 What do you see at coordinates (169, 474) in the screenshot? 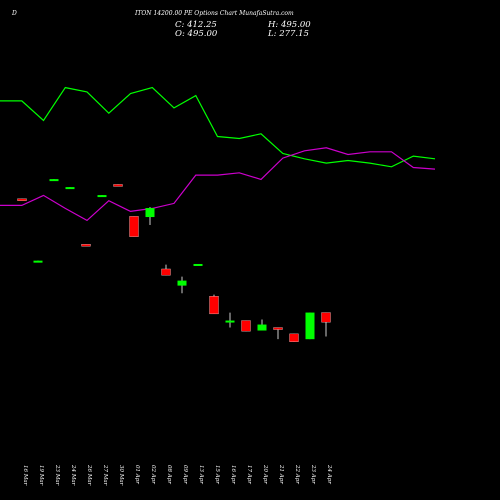
I see `x-tick-label: 08 Apr` at bounding box center [169, 474].